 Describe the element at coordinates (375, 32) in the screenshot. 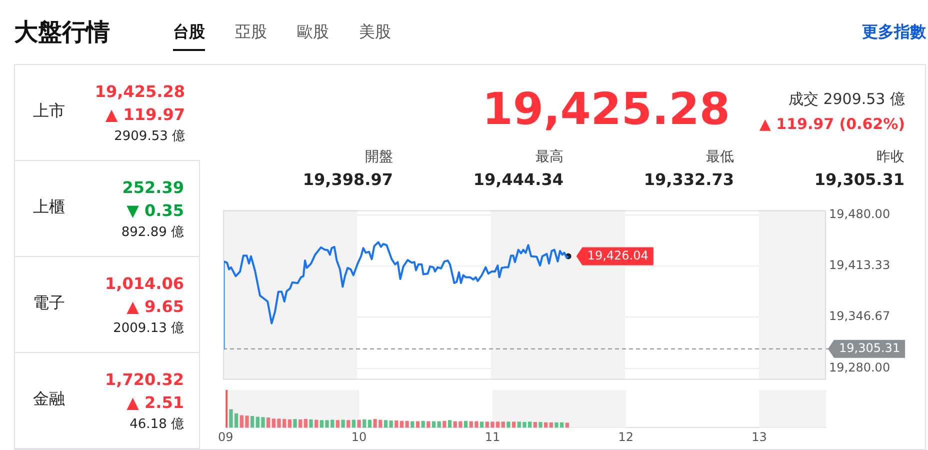

I see `category-label: 美股` at that location.